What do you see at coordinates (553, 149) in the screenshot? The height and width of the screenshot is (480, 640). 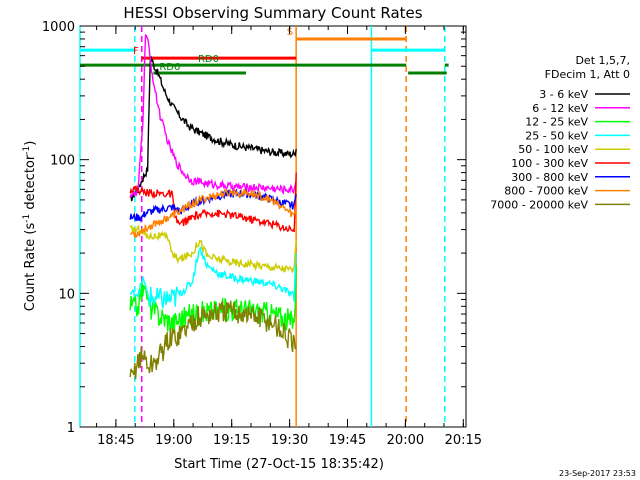 I see `legend-label-50-100-kev: 50 - 100 keV` at bounding box center [553, 149].